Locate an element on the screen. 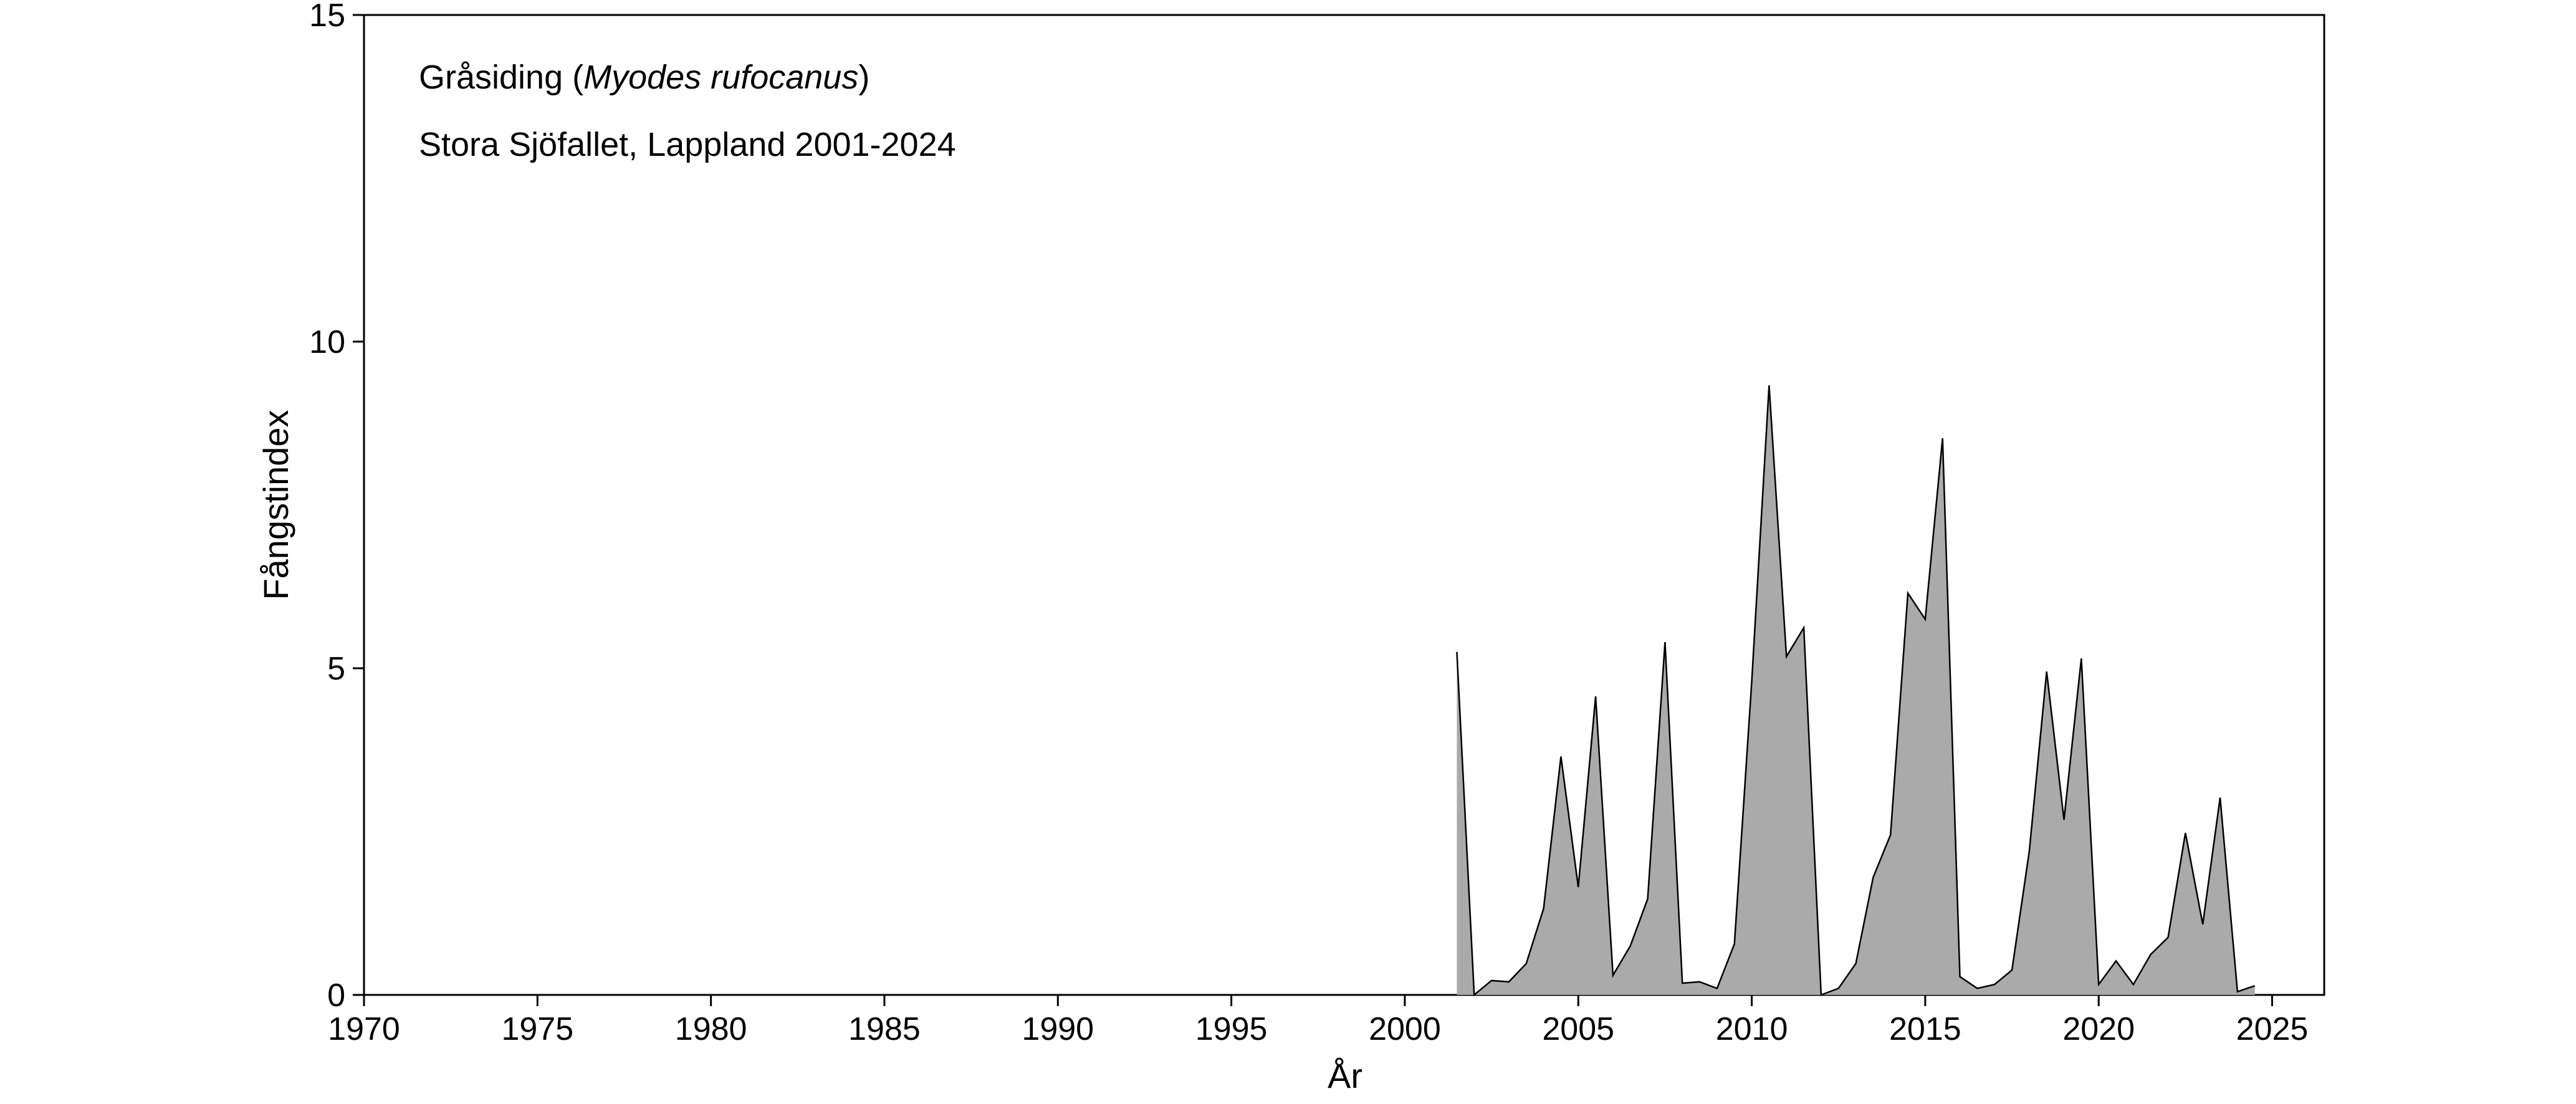 This screenshot has height=1104, width=2576. x-tick-label-1980: 1980 is located at coordinates (711, 1029).